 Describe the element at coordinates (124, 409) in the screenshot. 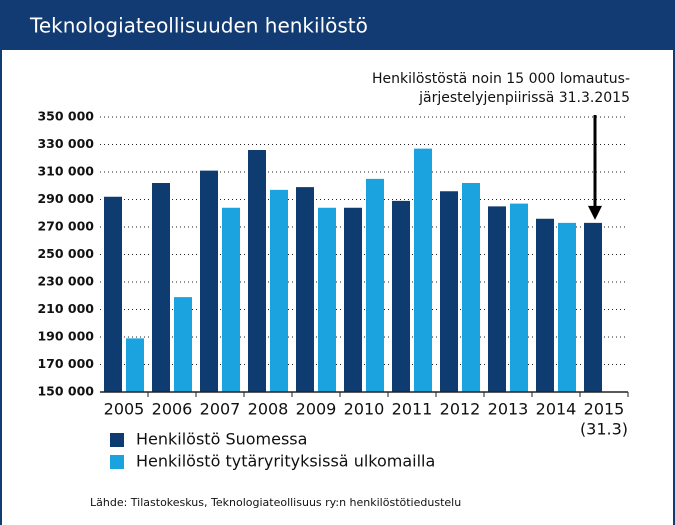

I see `x-tick-label: 2005` at that location.